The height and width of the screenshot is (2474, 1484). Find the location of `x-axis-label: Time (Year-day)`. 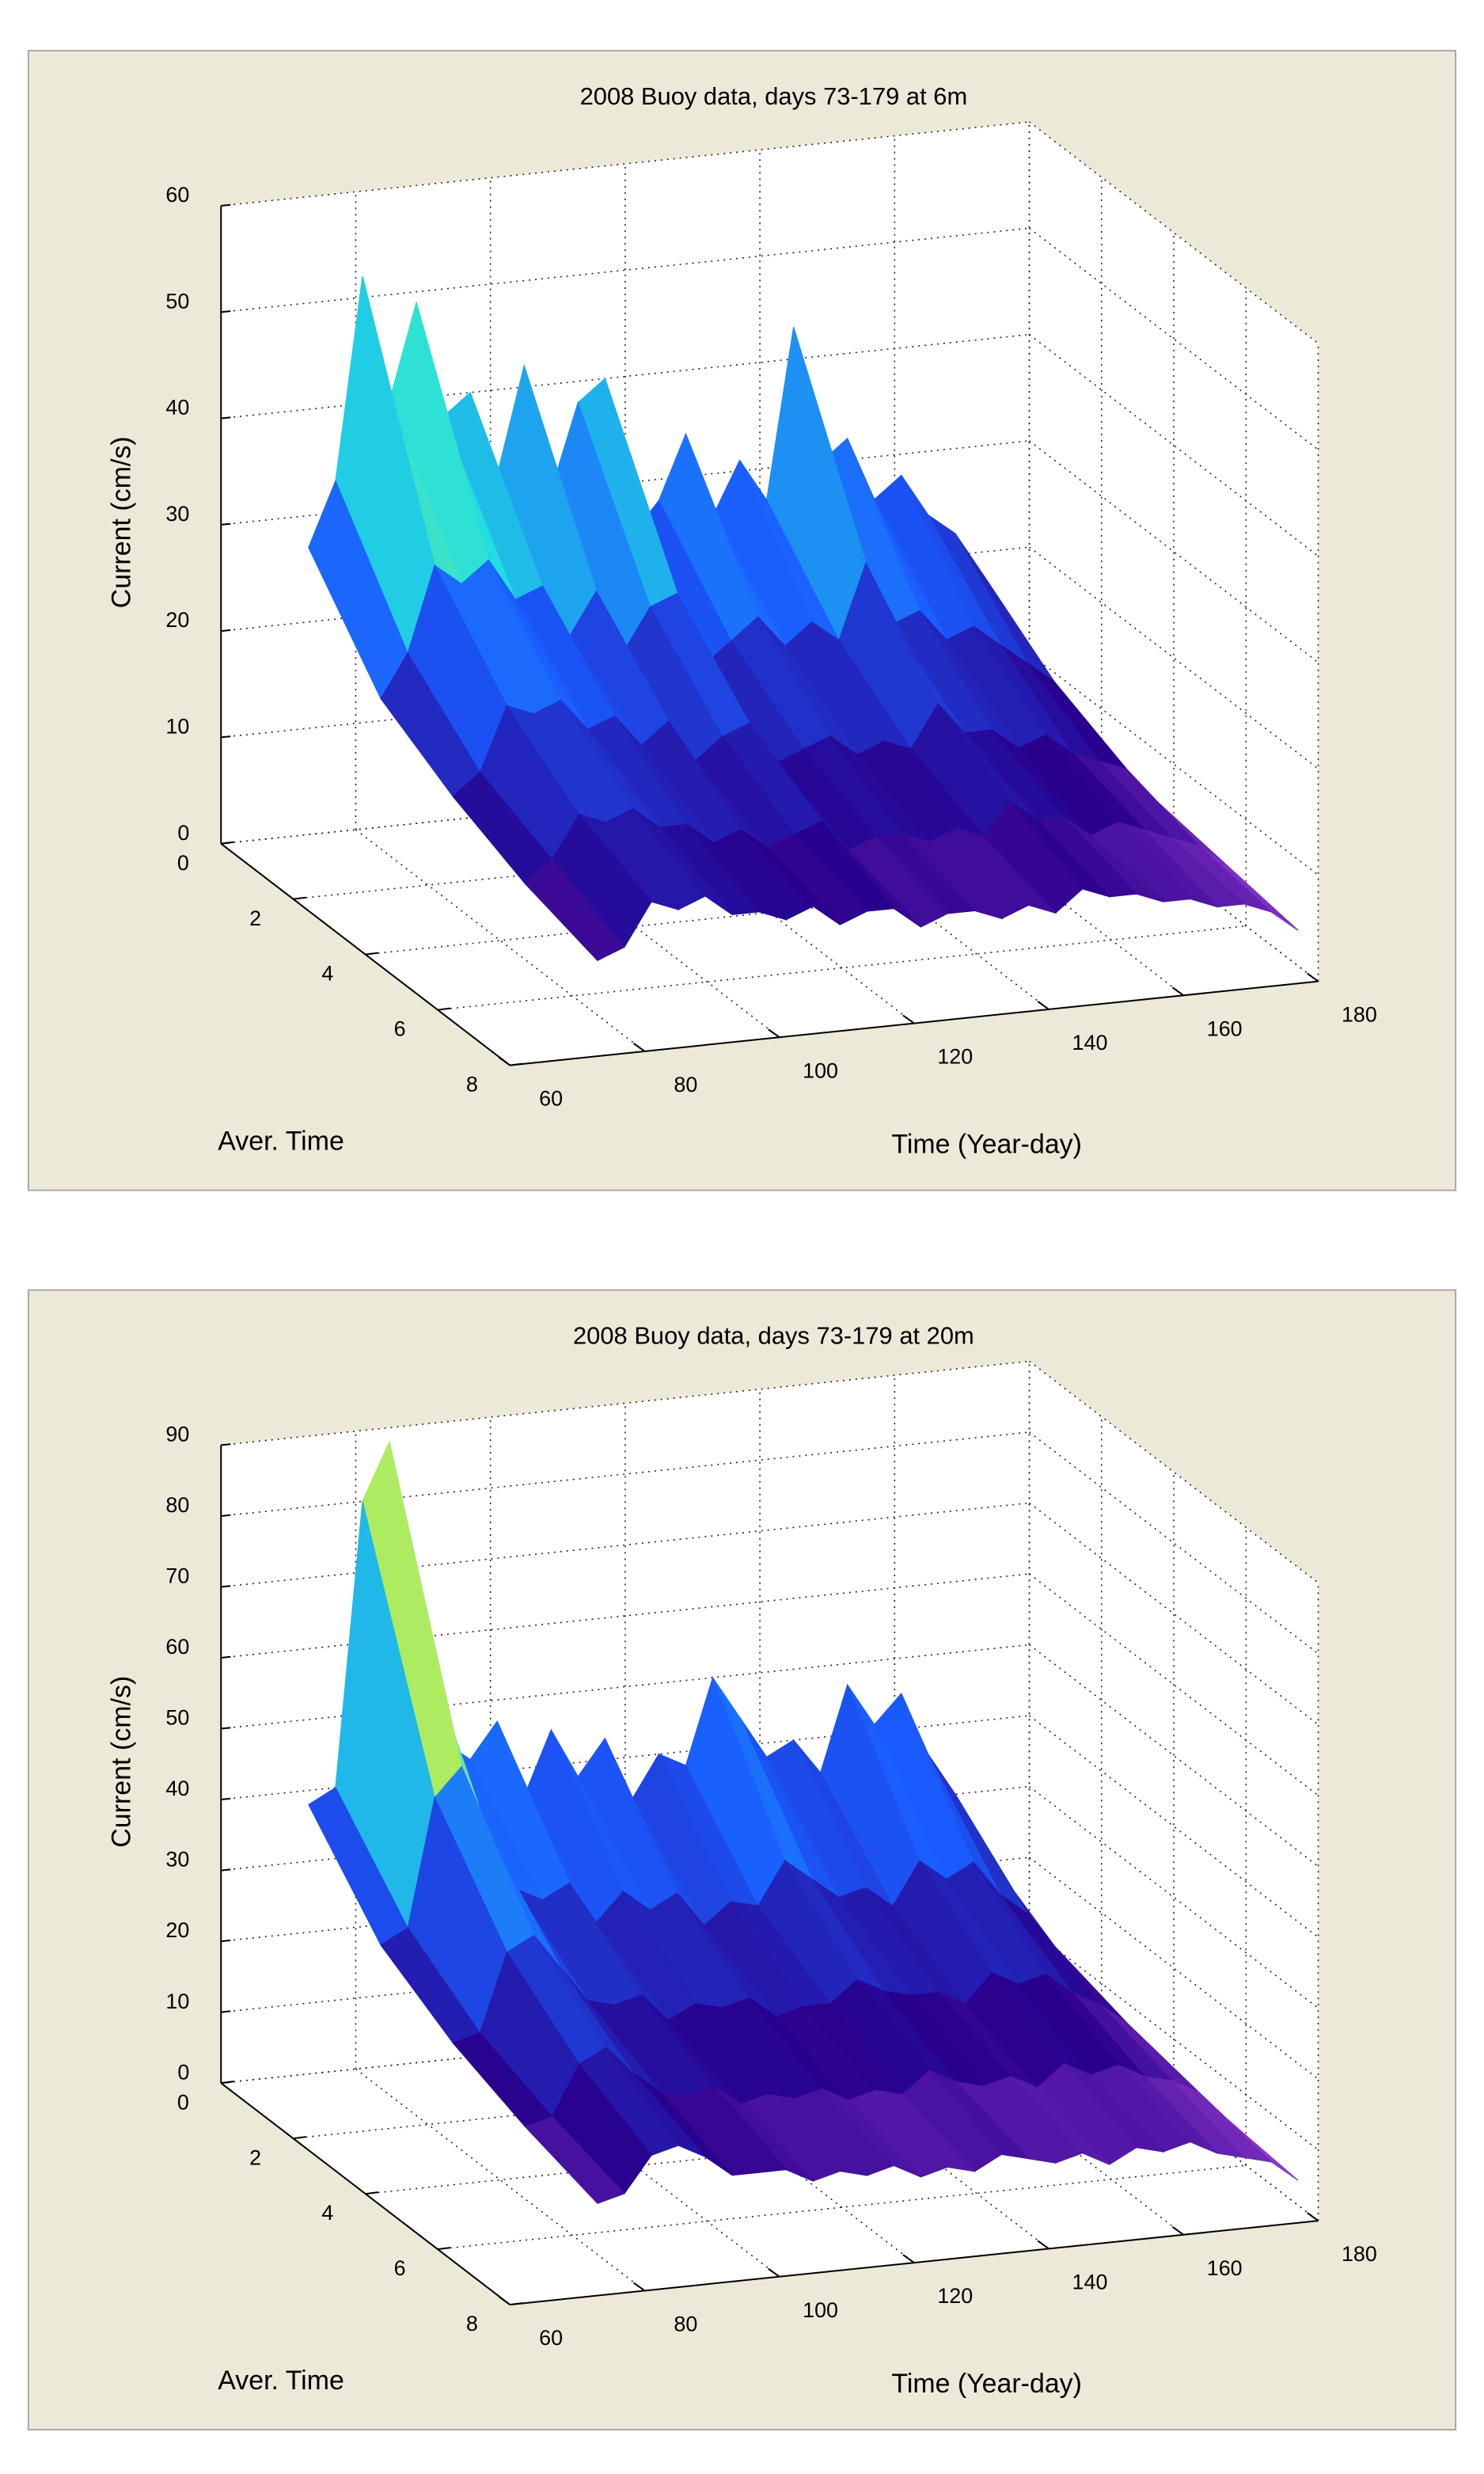

x-axis-label: Time (Year-day) is located at coordinates (986, 1144).